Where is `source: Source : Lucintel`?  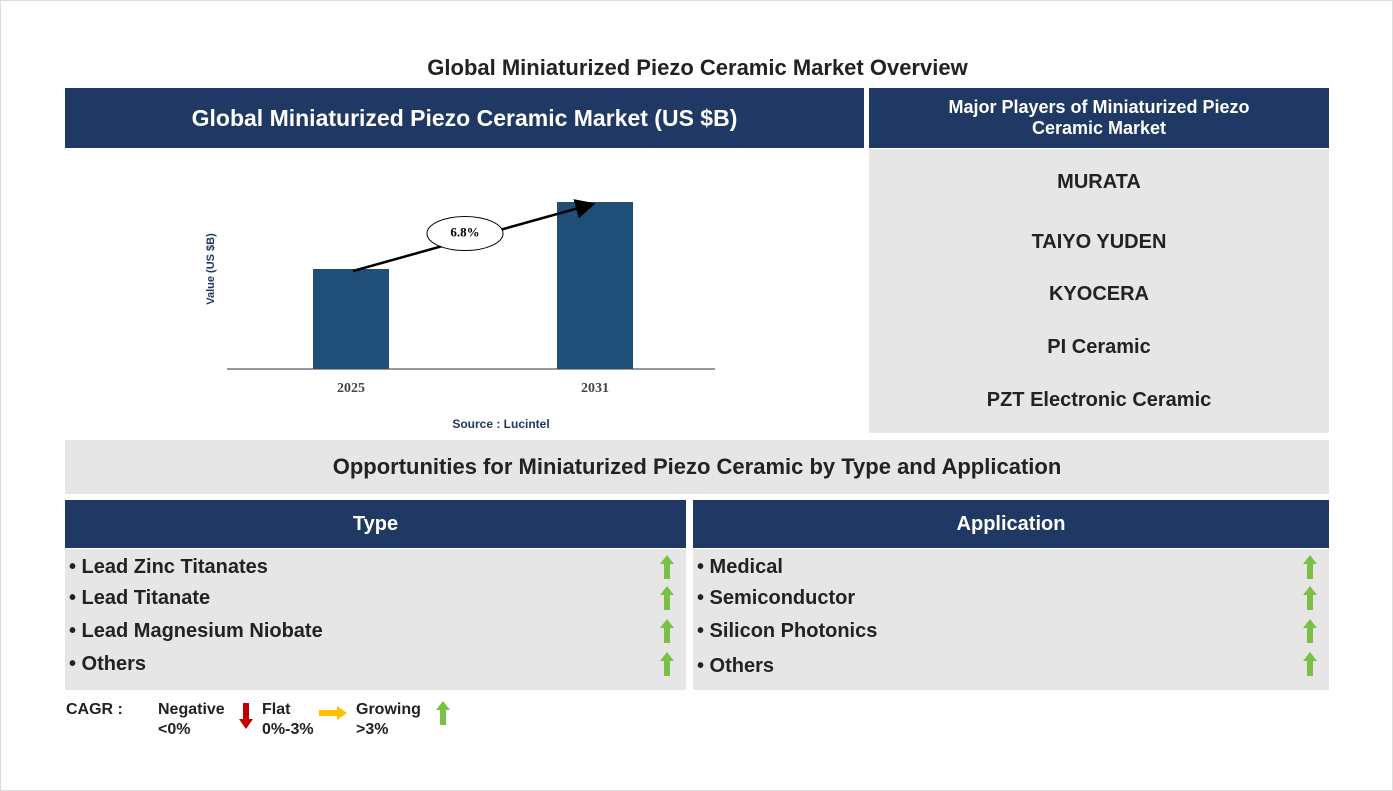
source: Source : Lucintel is located at coordinates (500, 424).